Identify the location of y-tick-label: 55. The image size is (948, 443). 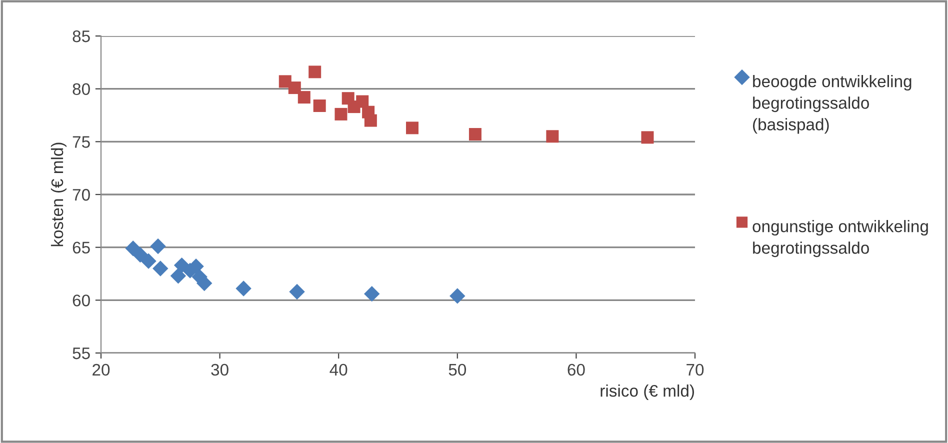
(81, 354).